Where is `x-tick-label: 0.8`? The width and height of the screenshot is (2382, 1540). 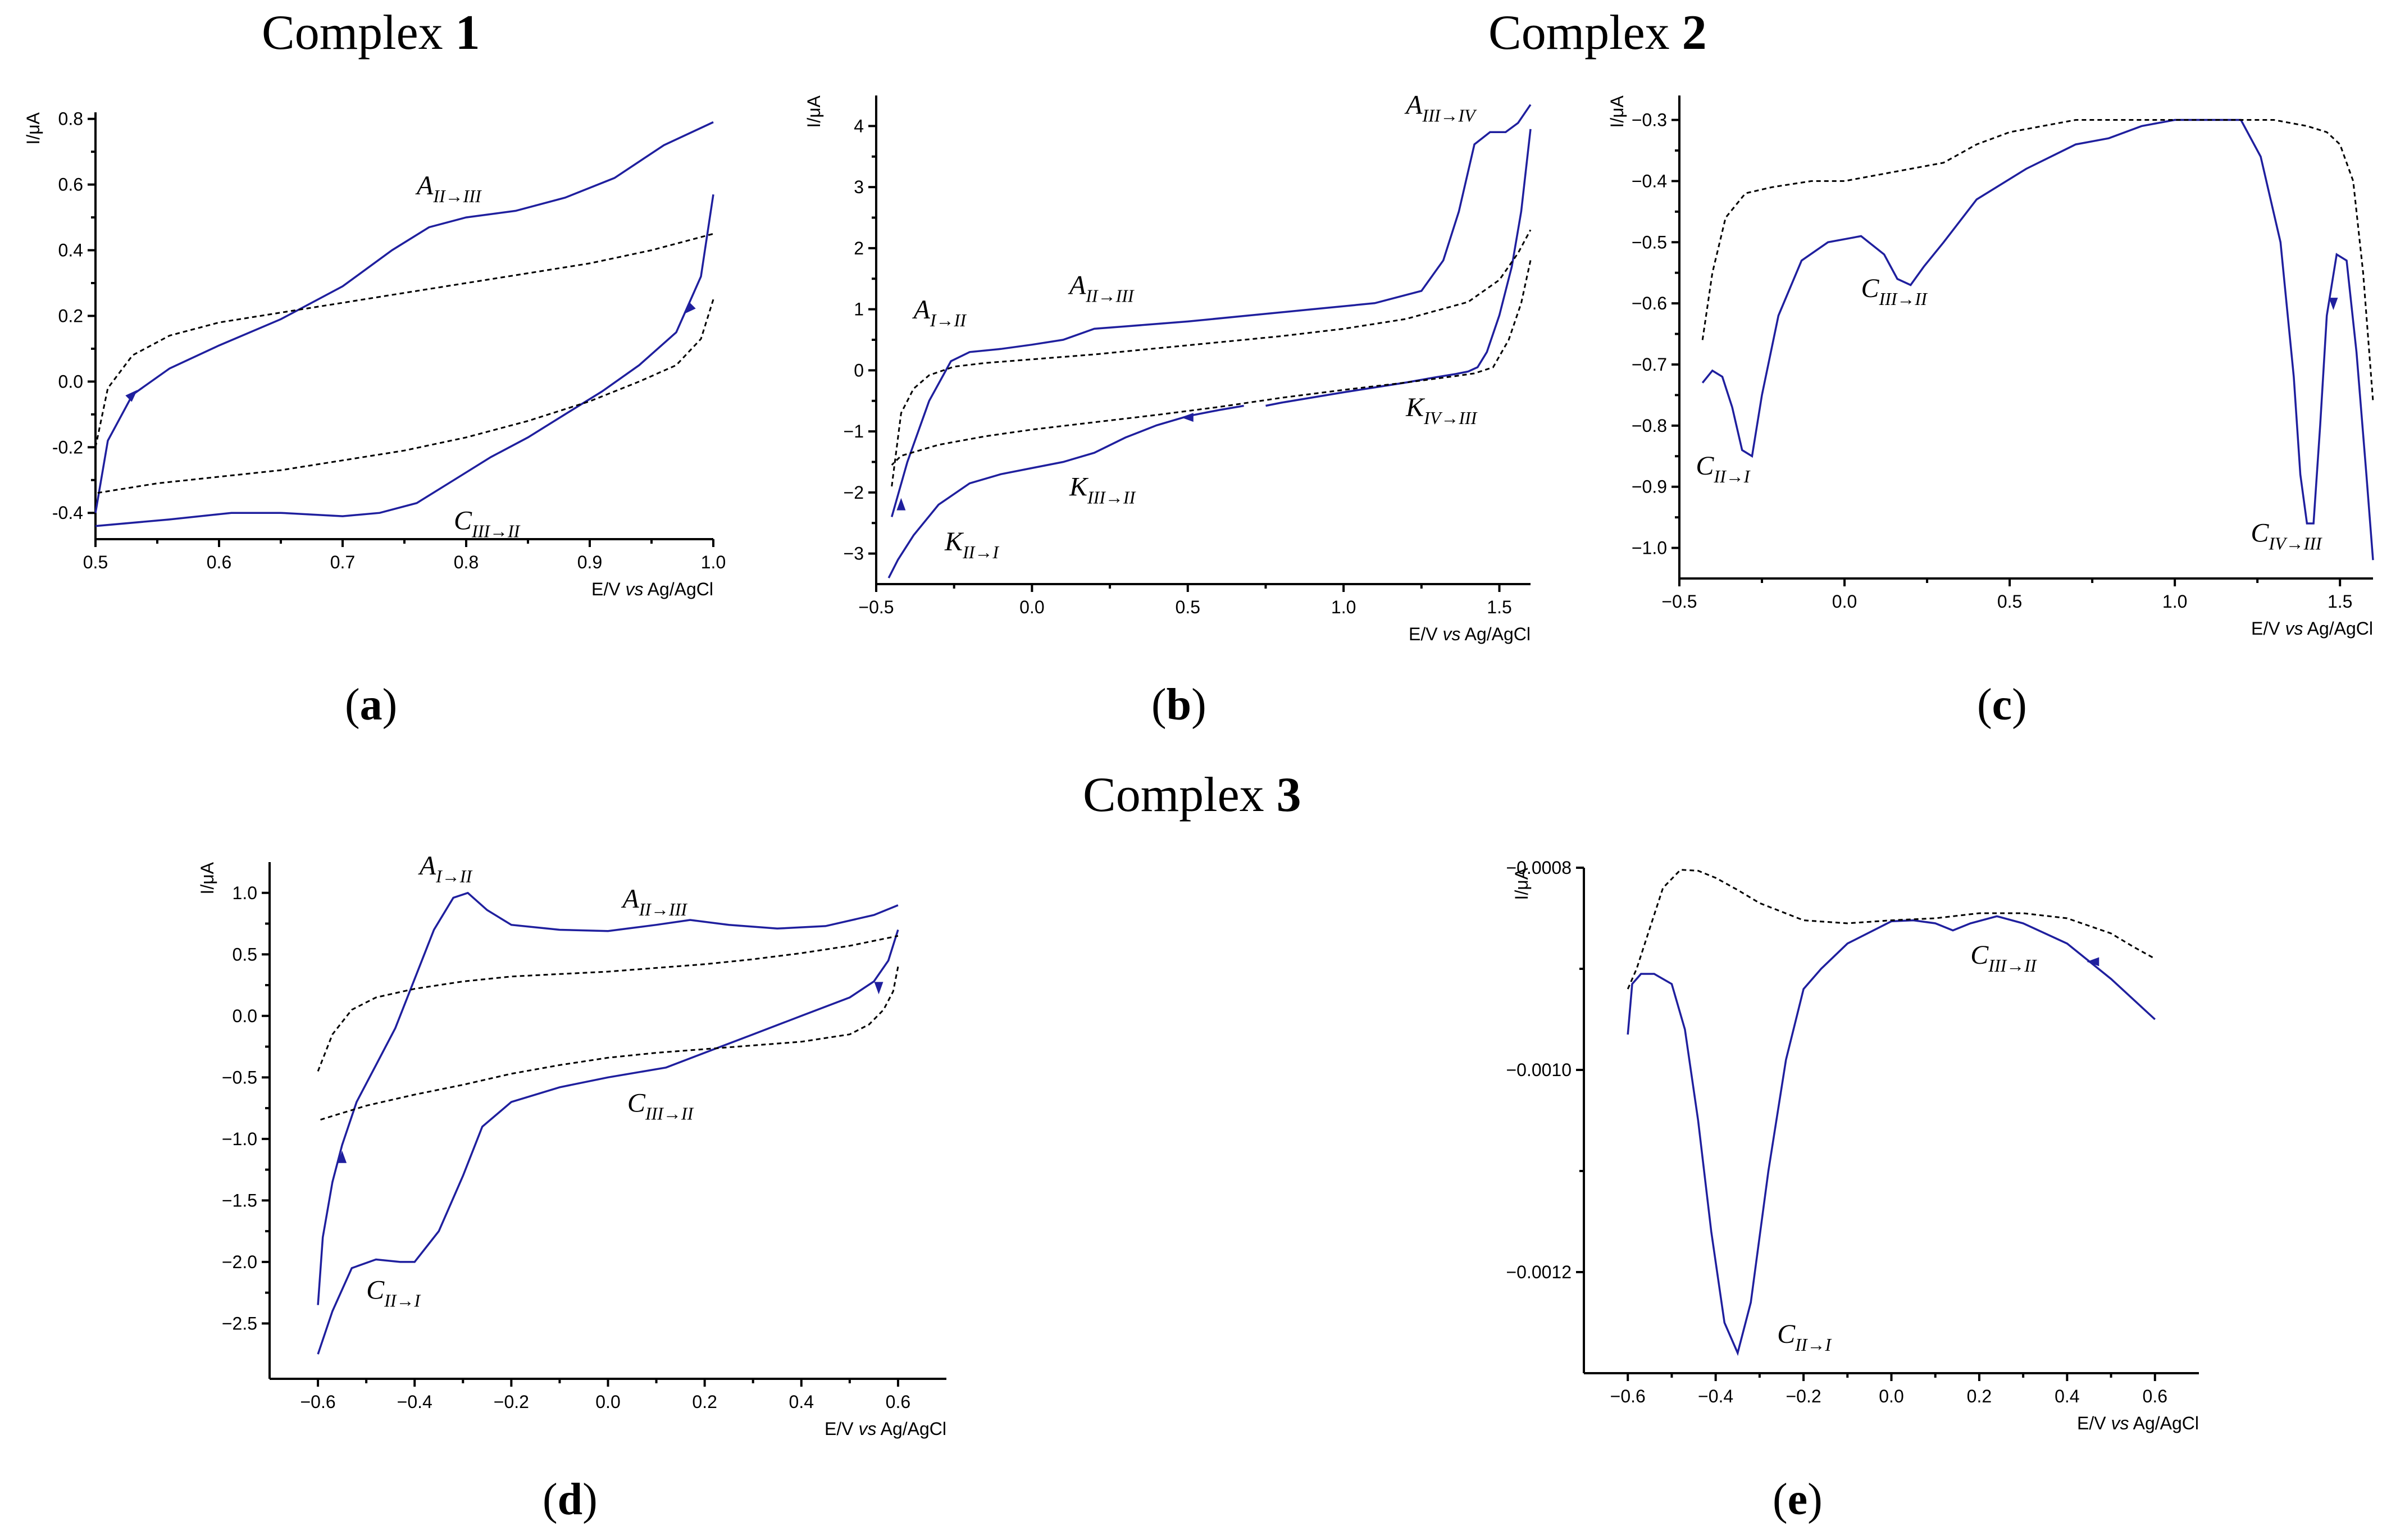 x-tick-label: 0.8 is located at coordinates (466, 562).